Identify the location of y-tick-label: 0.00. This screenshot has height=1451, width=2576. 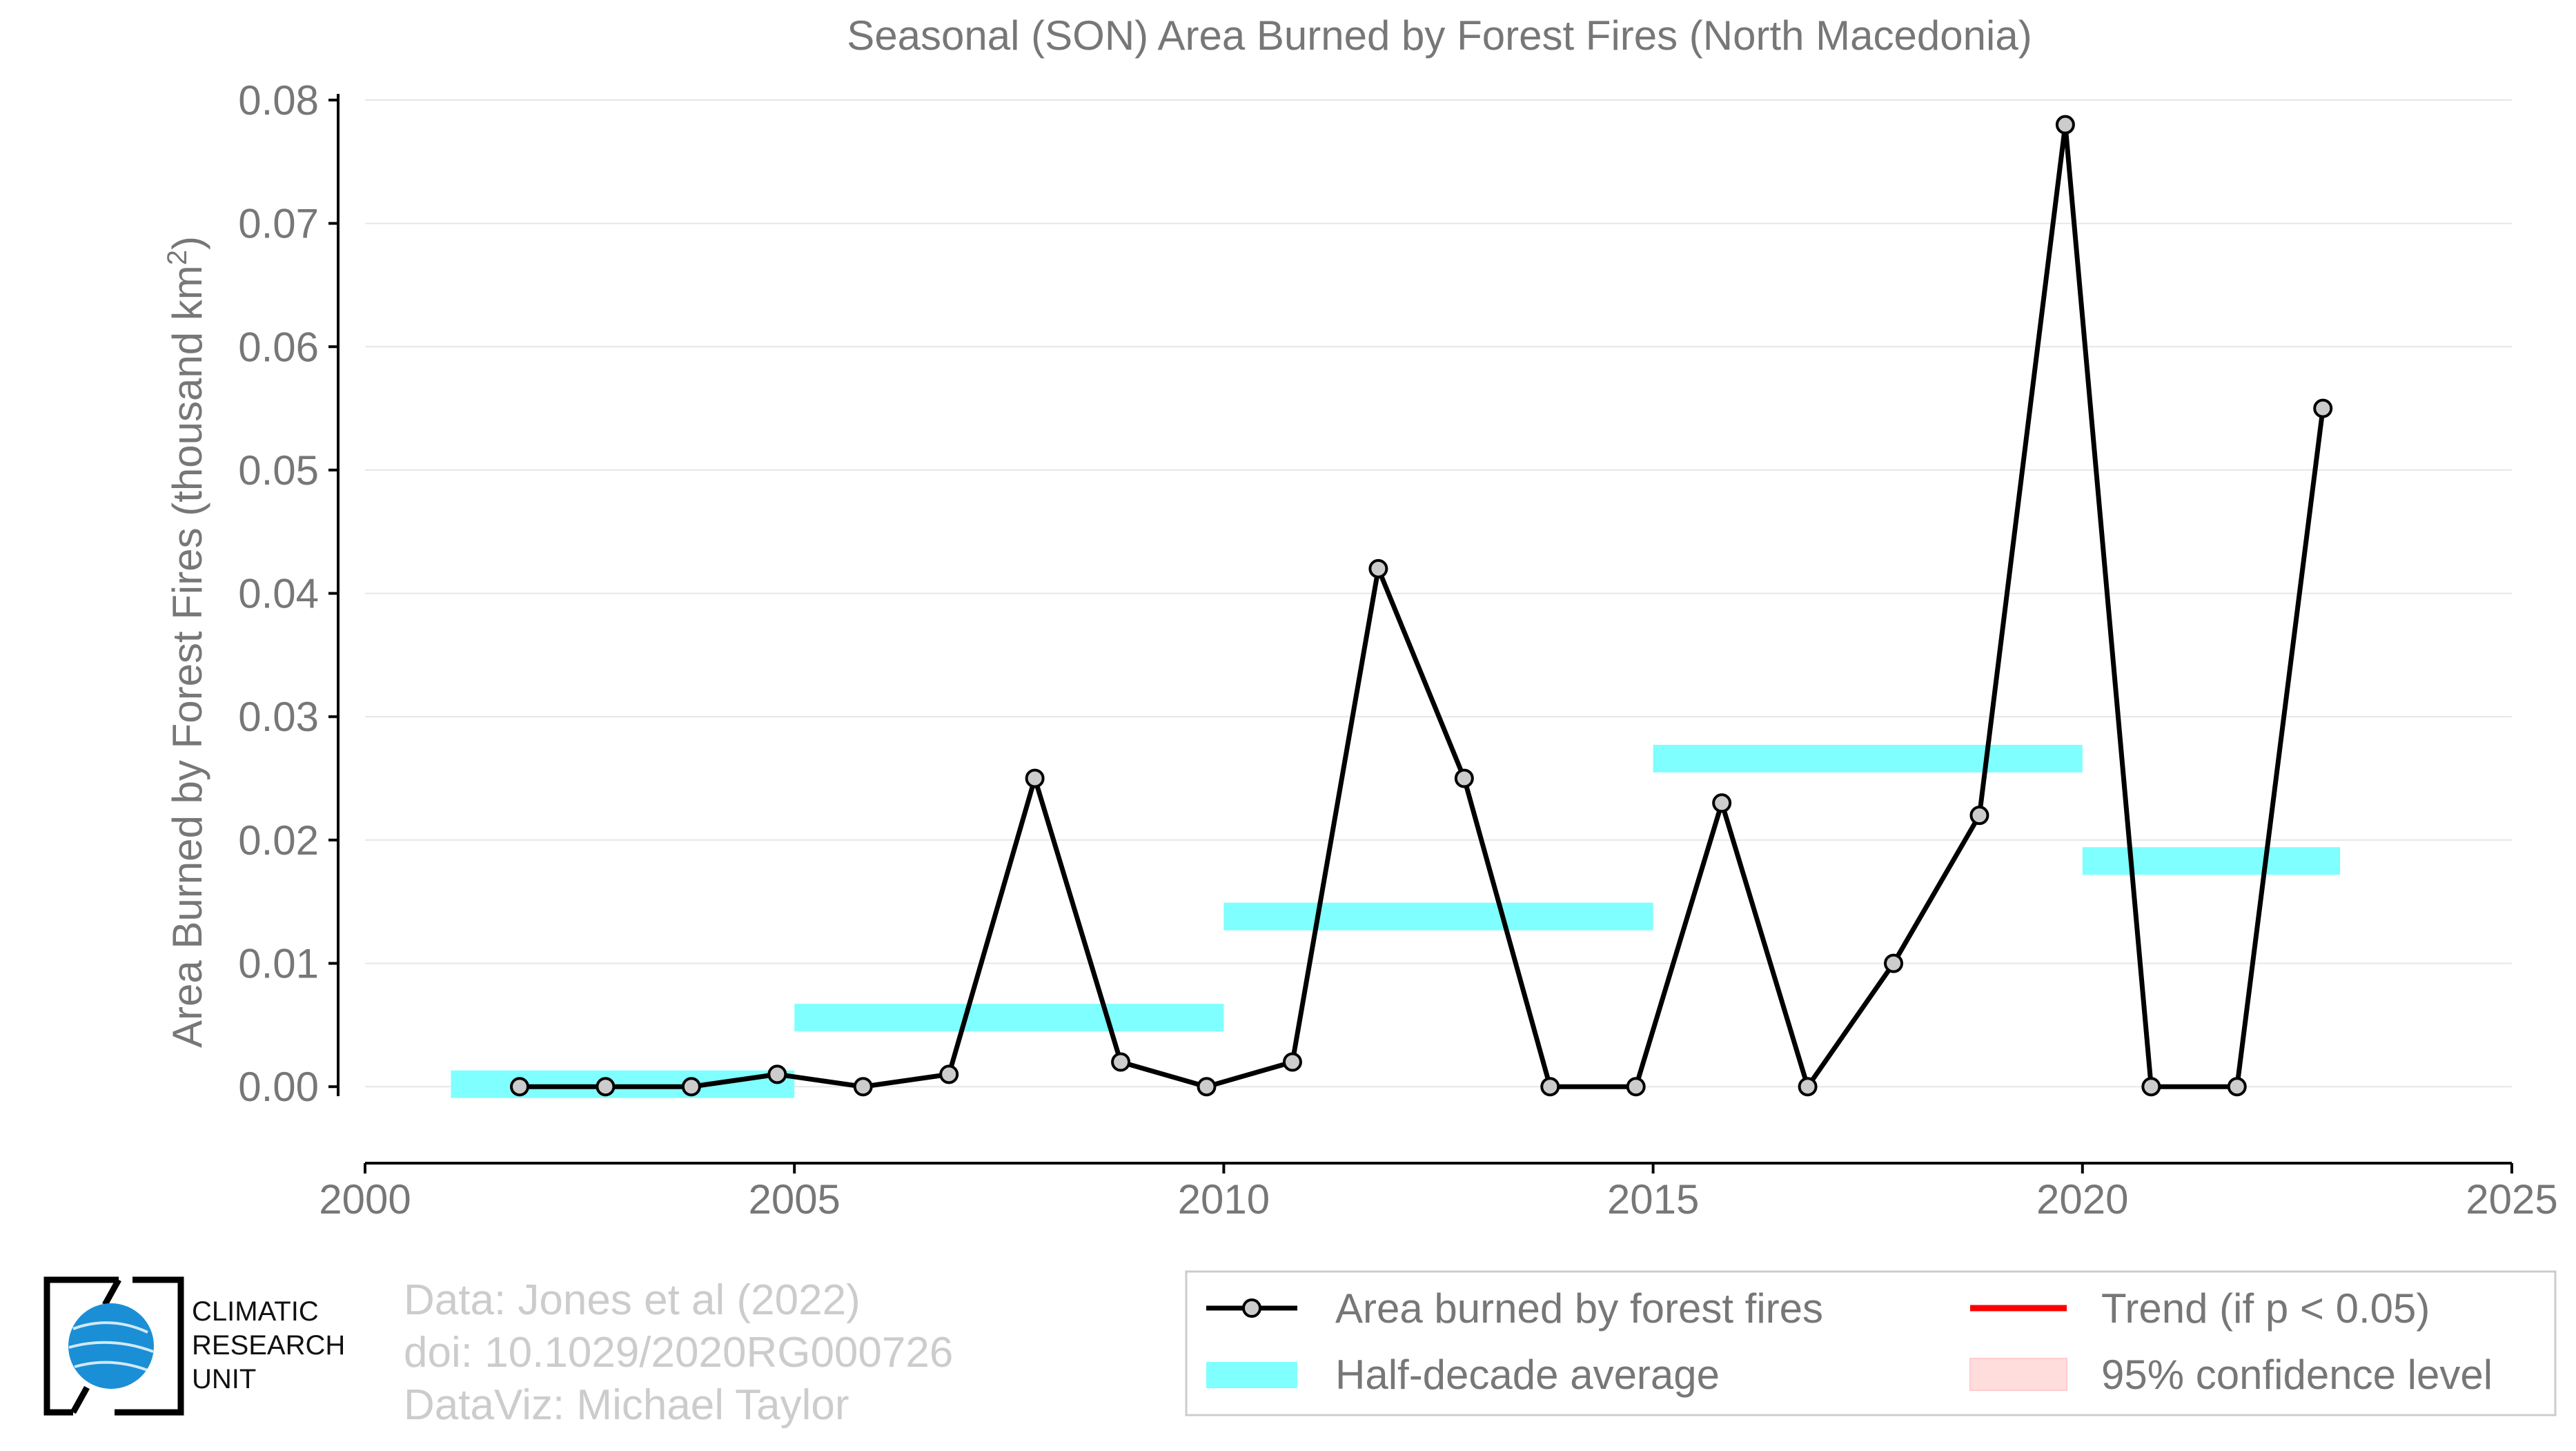
(278, 1087).